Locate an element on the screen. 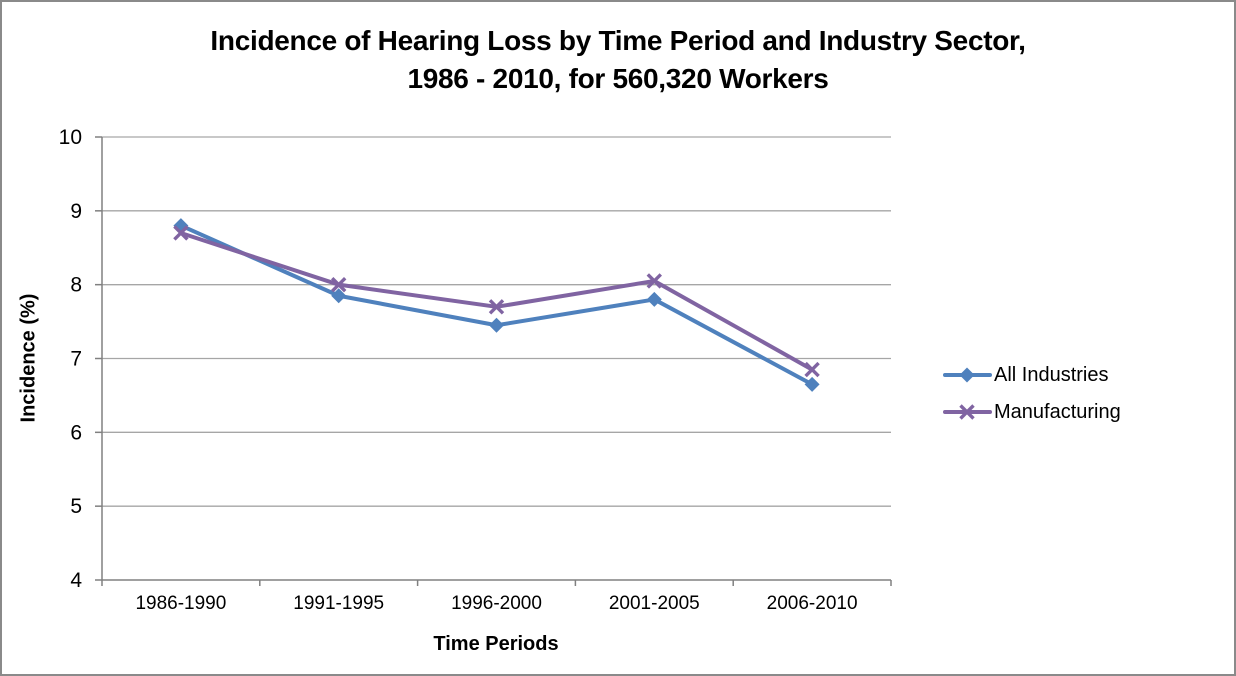  legend-x-marker is located at coordinates (967, 412).